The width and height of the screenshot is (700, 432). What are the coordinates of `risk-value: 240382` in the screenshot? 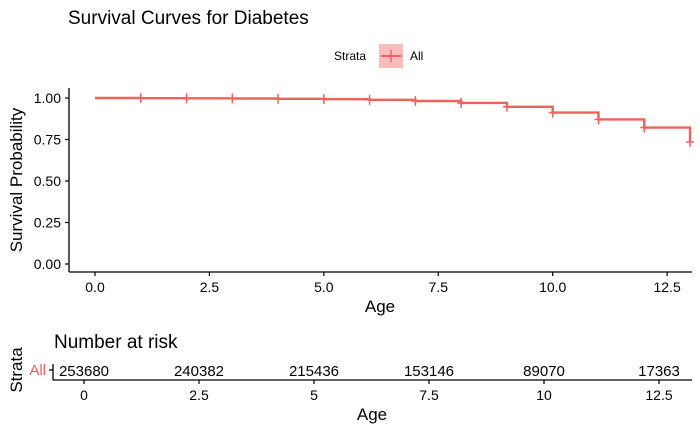 It's located at (199, 371).